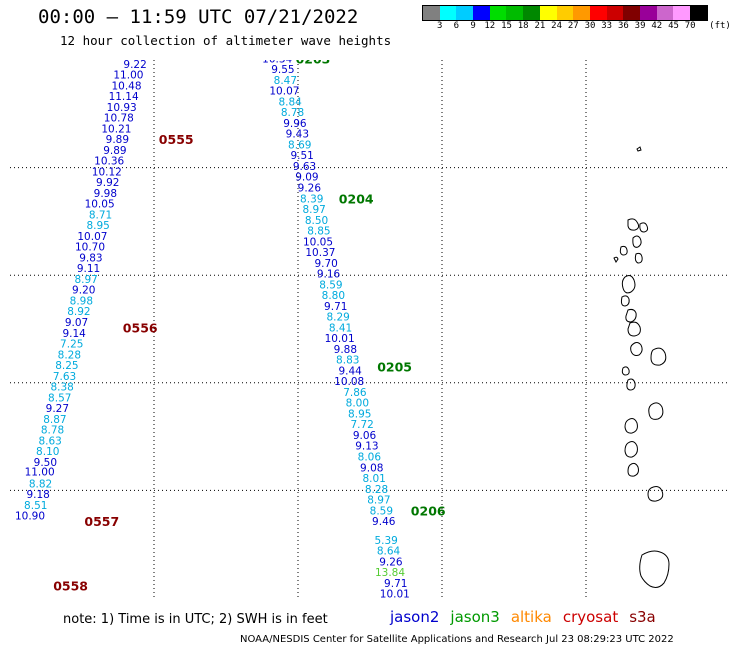  What do you see at coordinates (101, 521) in the screenshot?
I see `pass-time-label: 0557` at bounding box center [101, 521].